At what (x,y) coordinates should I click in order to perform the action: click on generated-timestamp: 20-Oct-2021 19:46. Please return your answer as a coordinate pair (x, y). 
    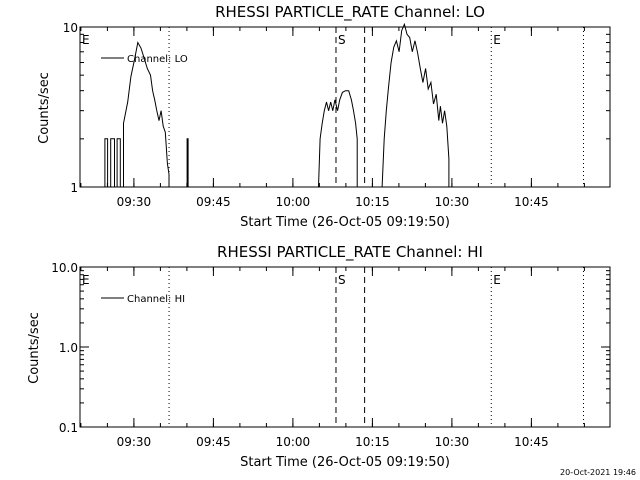
    Looking at the image, I should click on (598, 472).